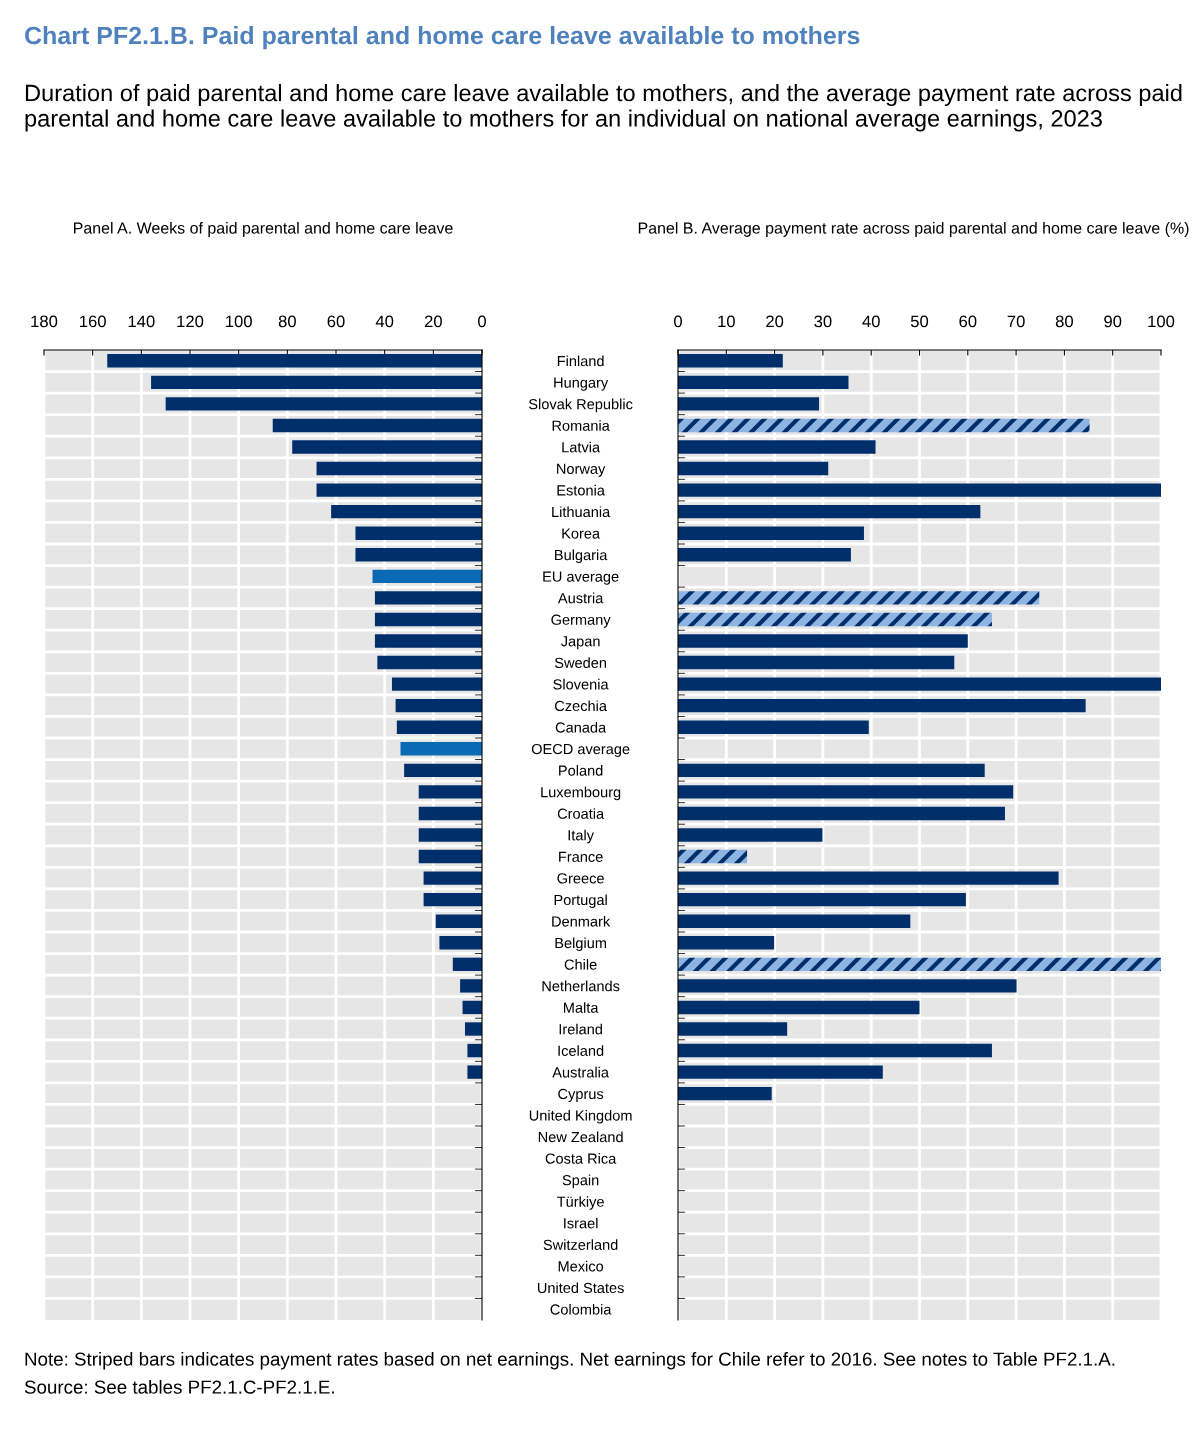 This screenshot has width=1200, height=1437. Describe the element at coordinates (580, 901) in the screenshot. I see `y-tick-label: Portugal` at that location.